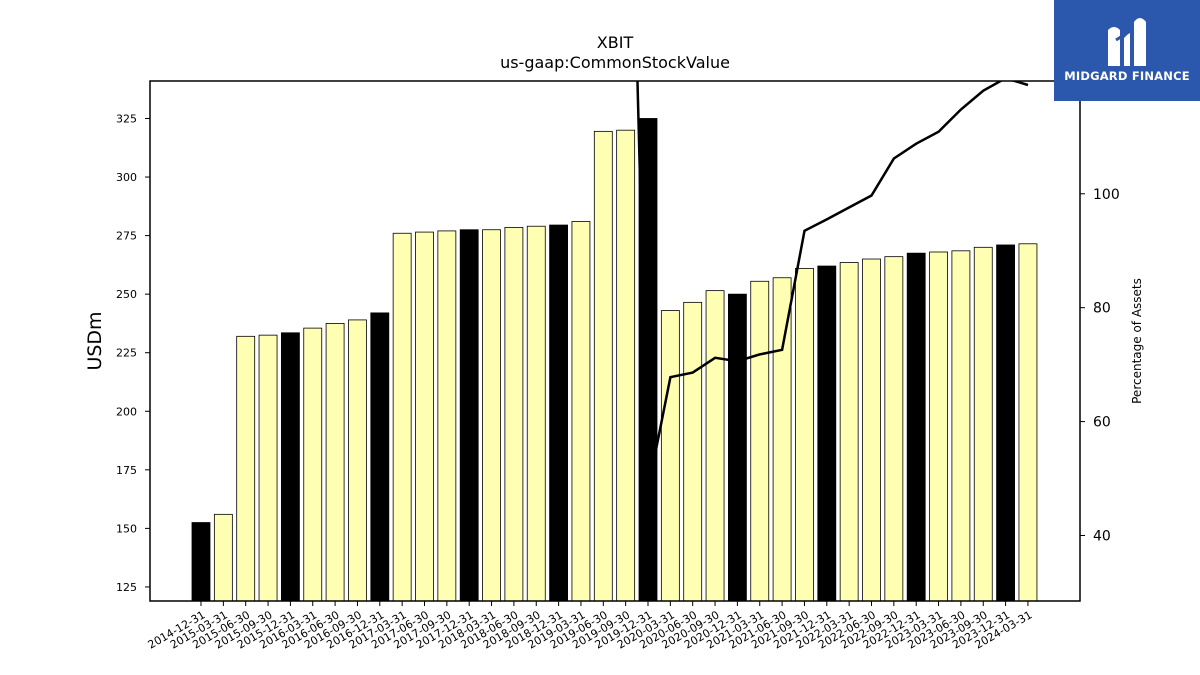  I want to click on y-tick-label: 225, so click(126, 353).